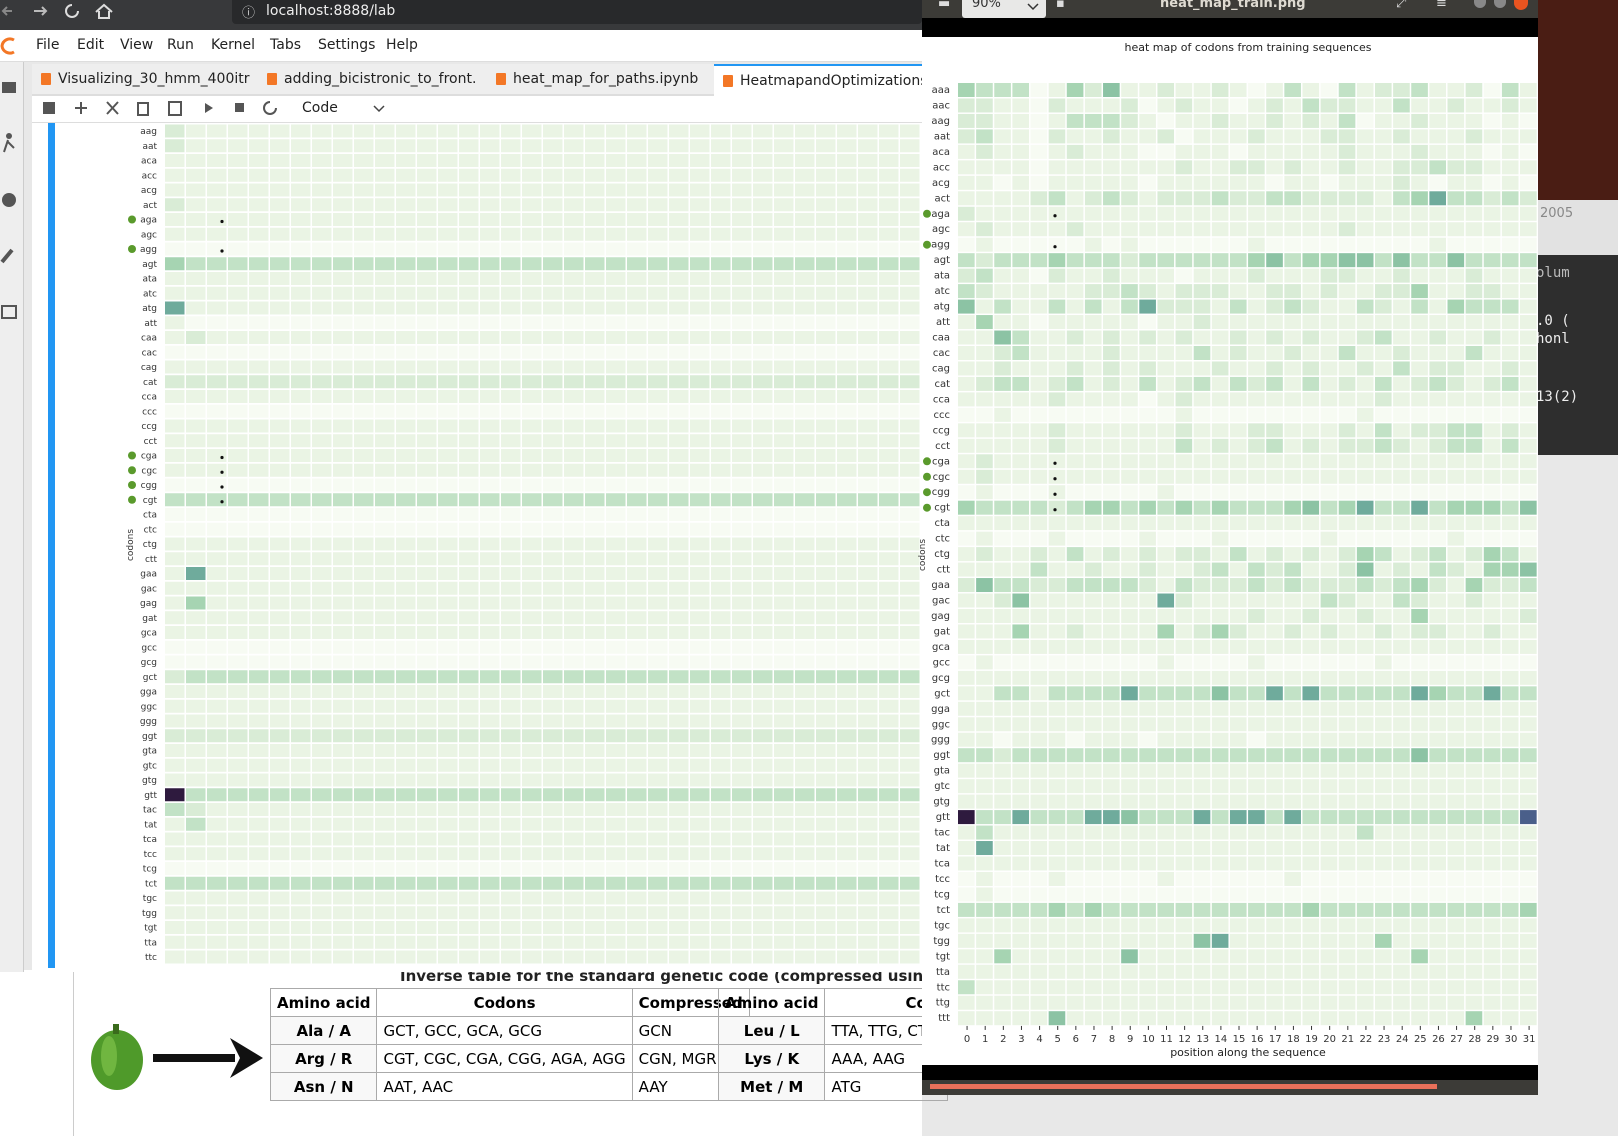 The width and height of the screenshot is (1618, 1136). I want to click on menu-item: Settings, so click(347, 45).